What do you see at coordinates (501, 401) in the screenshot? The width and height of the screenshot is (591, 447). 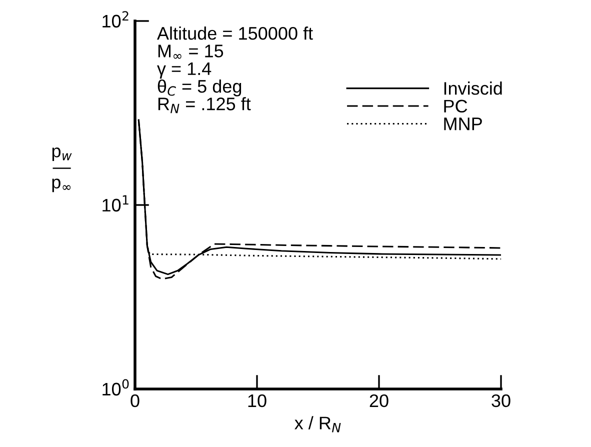 I see `x-tick-label: 30` at bounding box center [501, 401].